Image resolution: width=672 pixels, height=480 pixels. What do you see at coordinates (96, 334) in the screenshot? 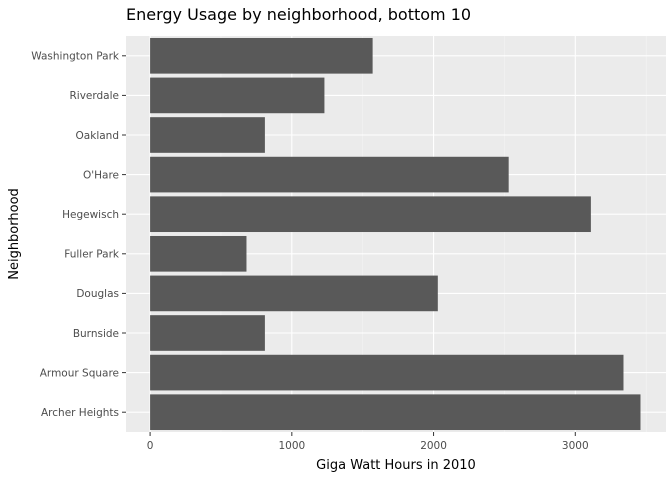
I see `y-tick-label: Burnside` at bounding box center [96, 334].